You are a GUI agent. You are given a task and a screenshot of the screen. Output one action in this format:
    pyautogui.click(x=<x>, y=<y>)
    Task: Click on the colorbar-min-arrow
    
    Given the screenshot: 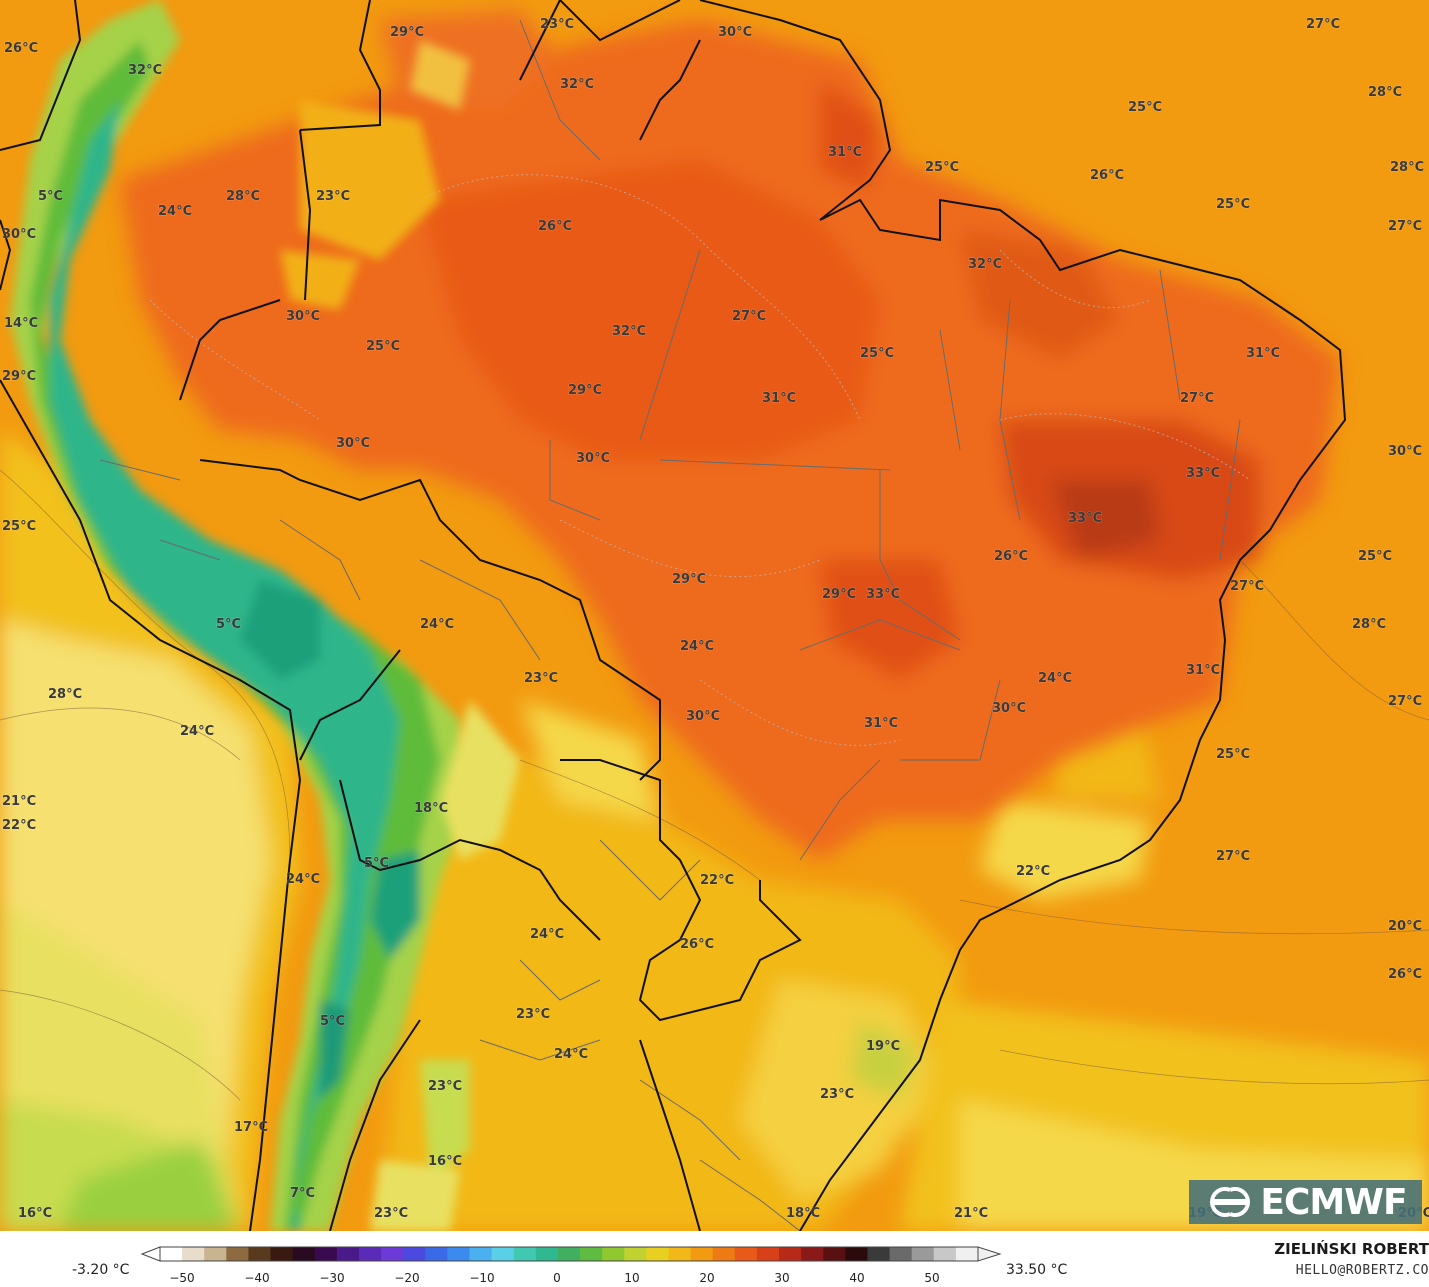 What is the action you would take?
    pyautogui.click(x=150, y=1254)
    